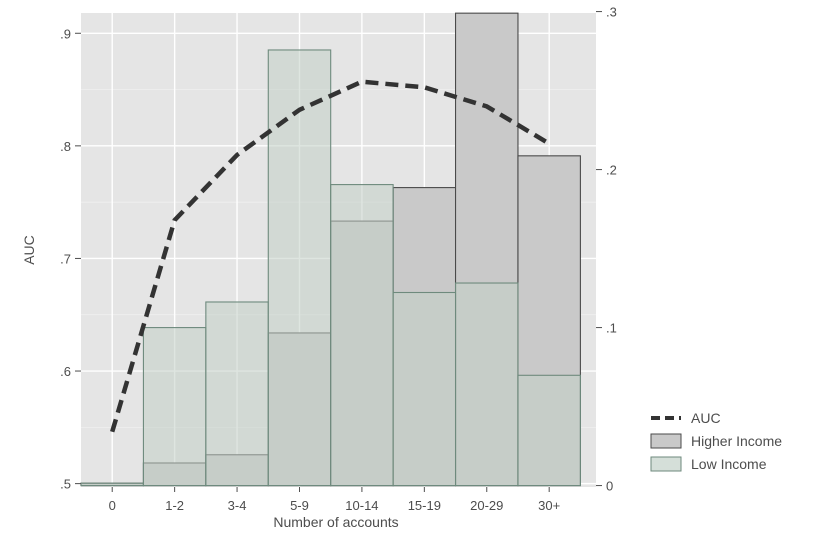 The width and height of the screenshot is (830, 554). Describe the element at coordinates (611, 12) in the screenshot. I see `right-axis-tick-label: .3` at that location.